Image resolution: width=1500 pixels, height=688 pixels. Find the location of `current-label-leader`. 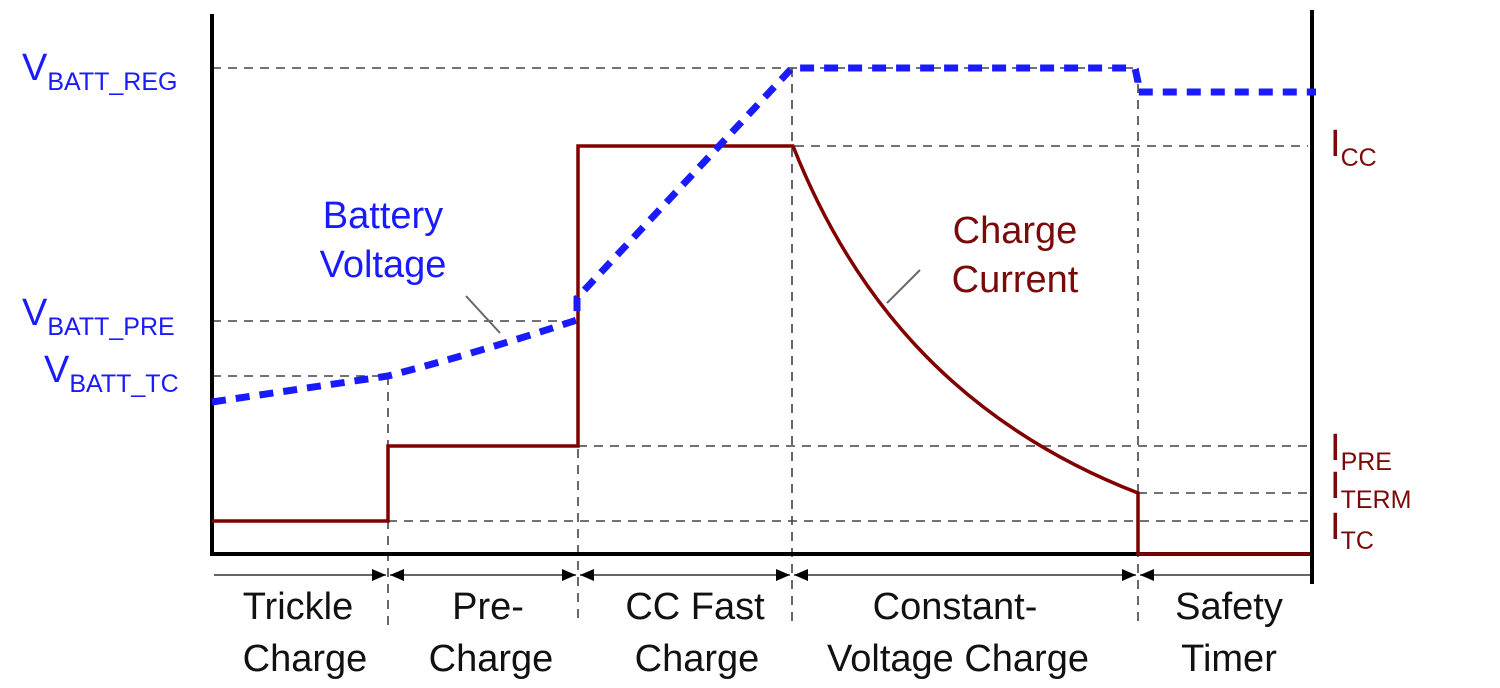

current-label-leader is located at coordinates (903, 286).